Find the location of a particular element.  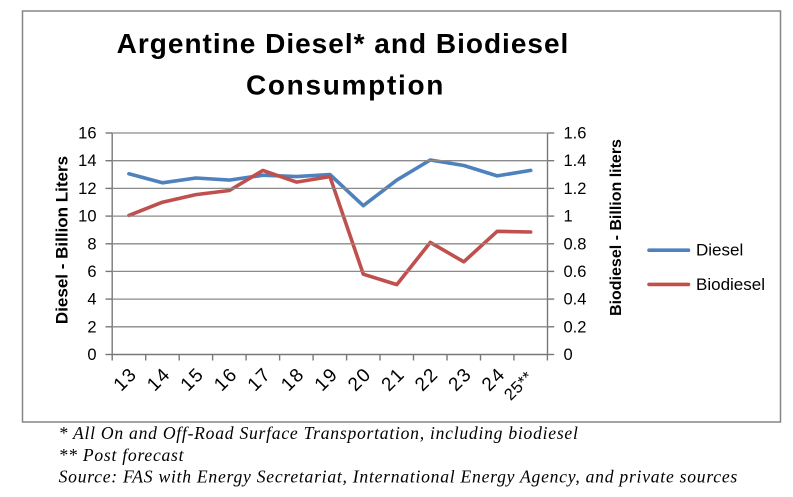

svg-text: 0.2 is located at coordinates (575, 327).